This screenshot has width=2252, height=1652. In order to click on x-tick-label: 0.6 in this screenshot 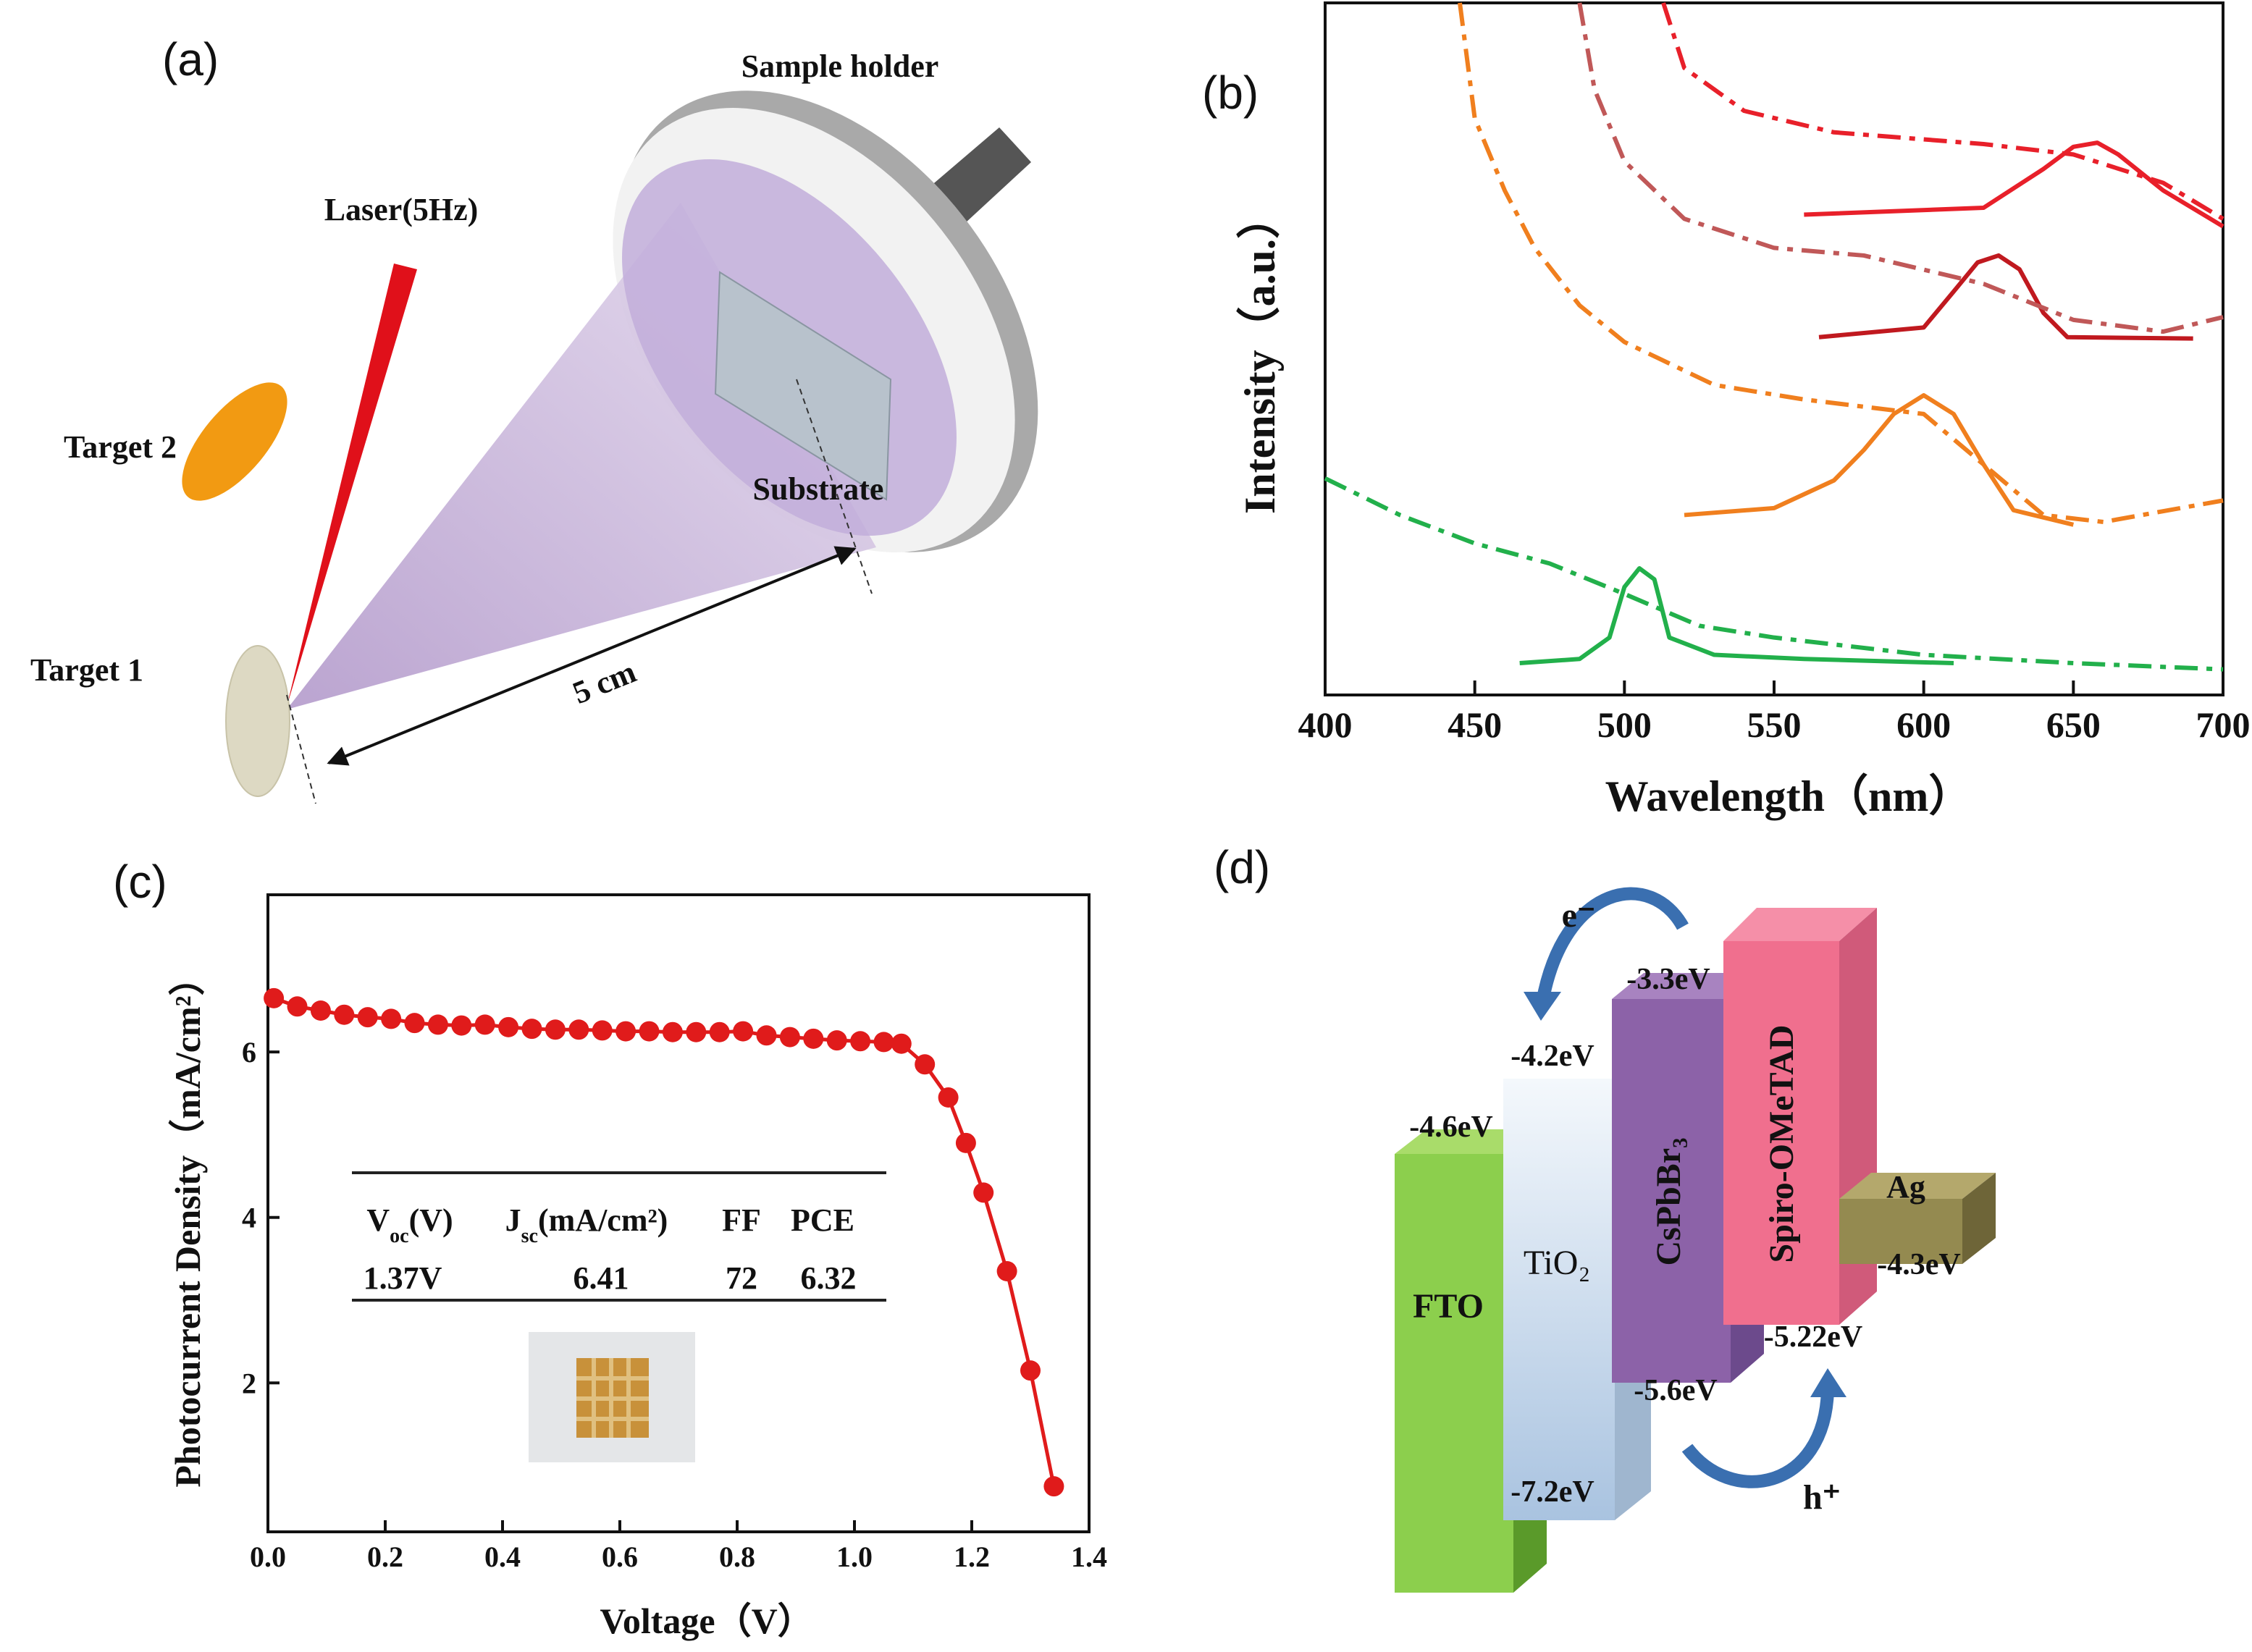, I will do `click(620, 1557)`.